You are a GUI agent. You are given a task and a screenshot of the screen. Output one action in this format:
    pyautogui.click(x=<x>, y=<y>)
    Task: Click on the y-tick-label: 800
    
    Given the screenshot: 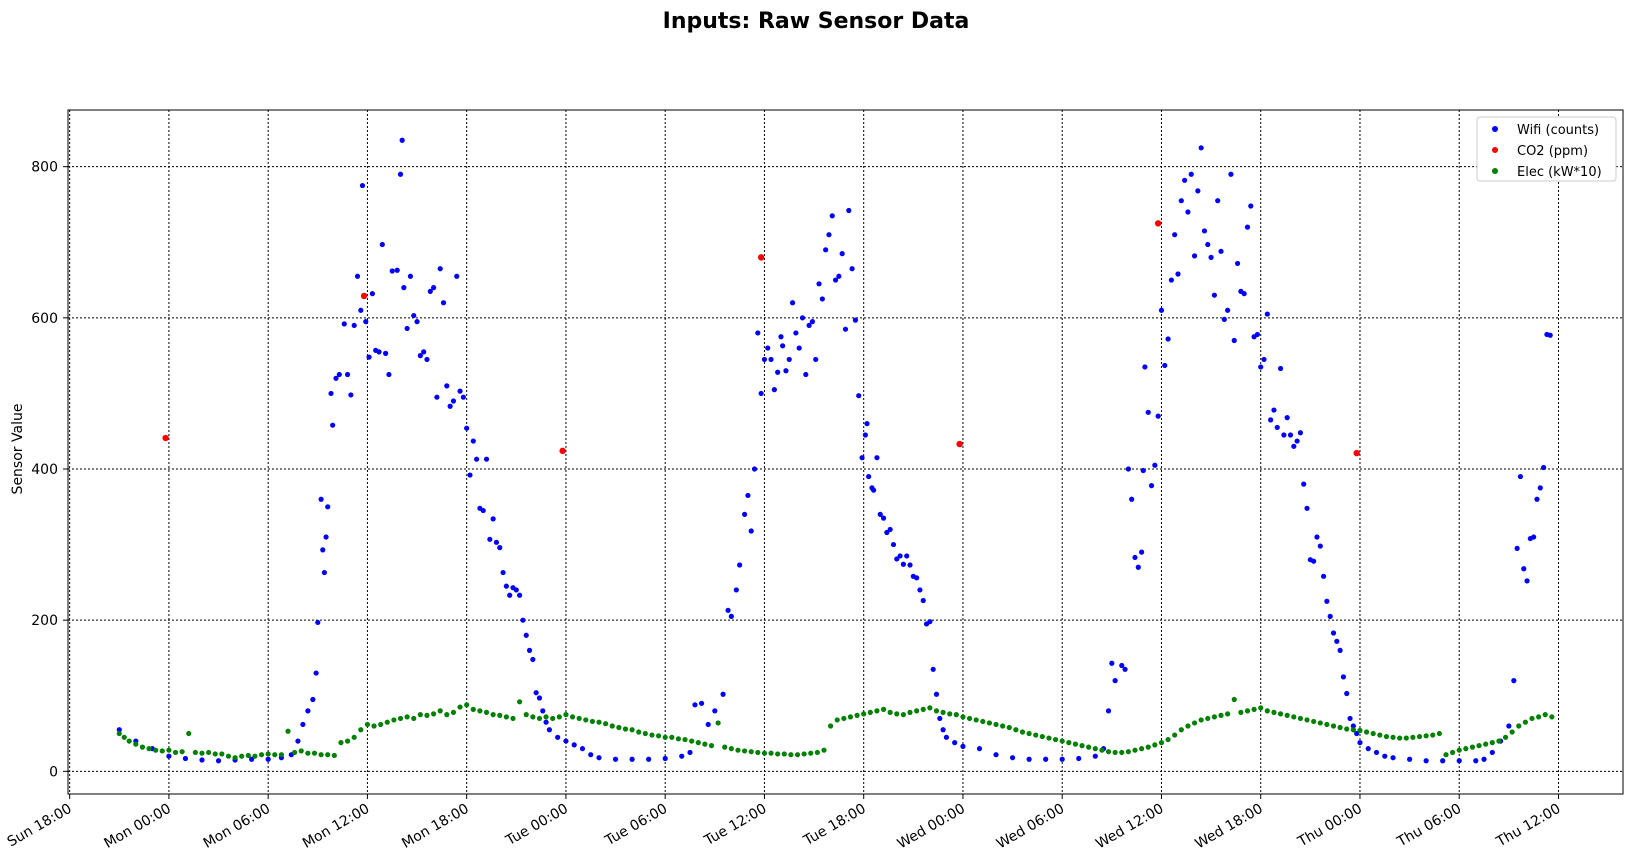 What is the action you would take?
    pyautogui.click(x=44, y=168)
    